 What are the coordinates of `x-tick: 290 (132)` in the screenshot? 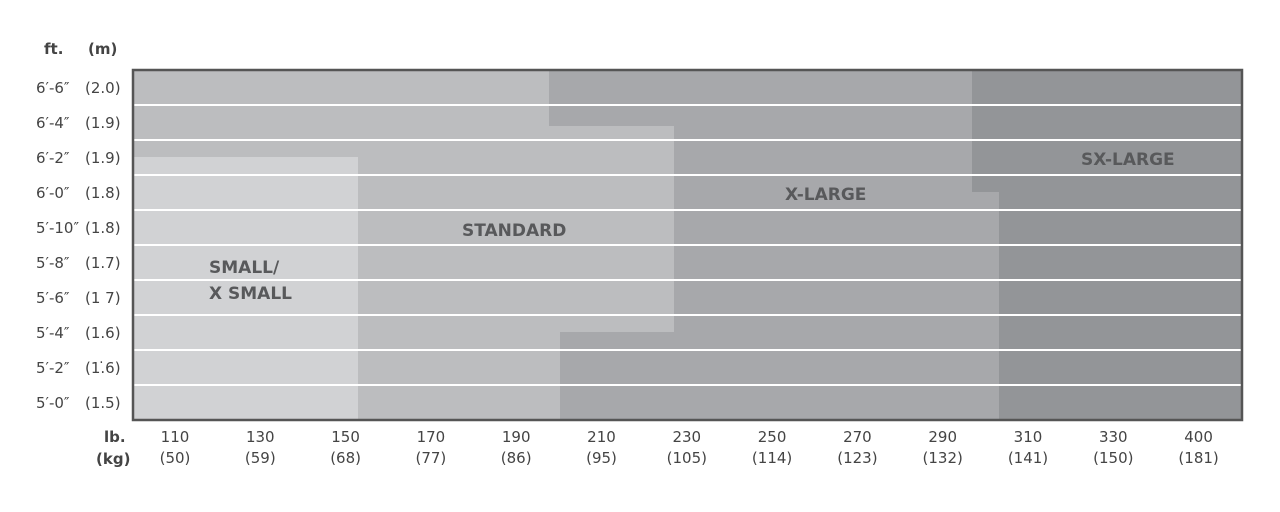 It's located at (943, 448).